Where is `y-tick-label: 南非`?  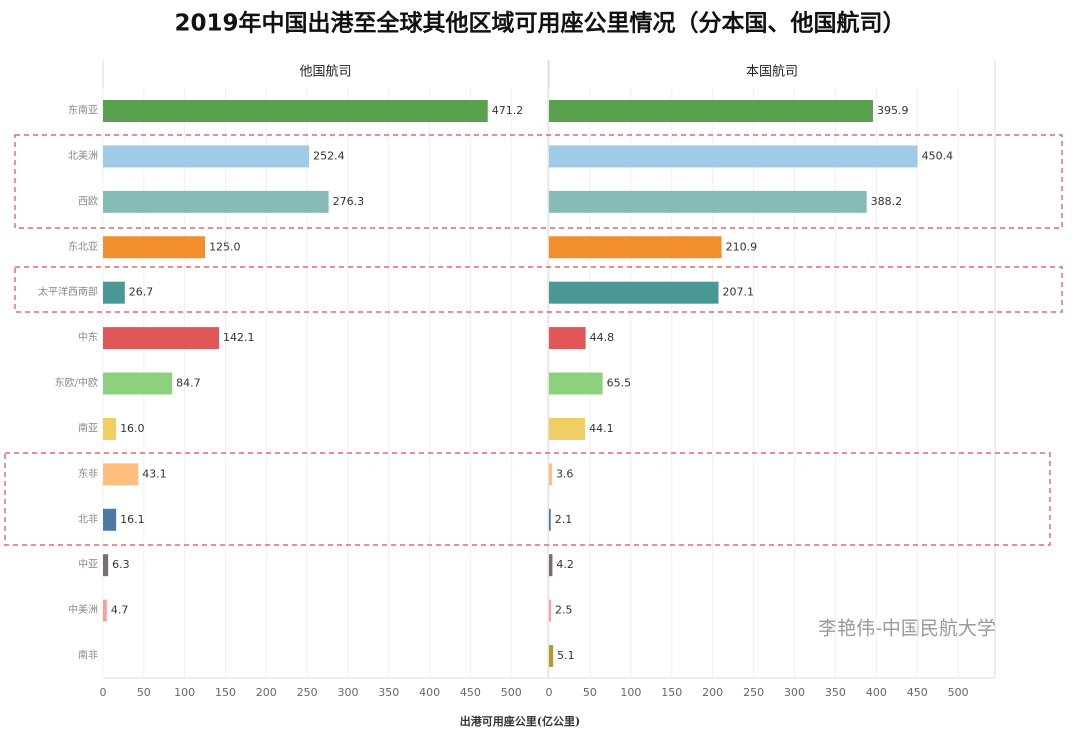 y-tick-label: 南非 is located at coordinates (88, 655).